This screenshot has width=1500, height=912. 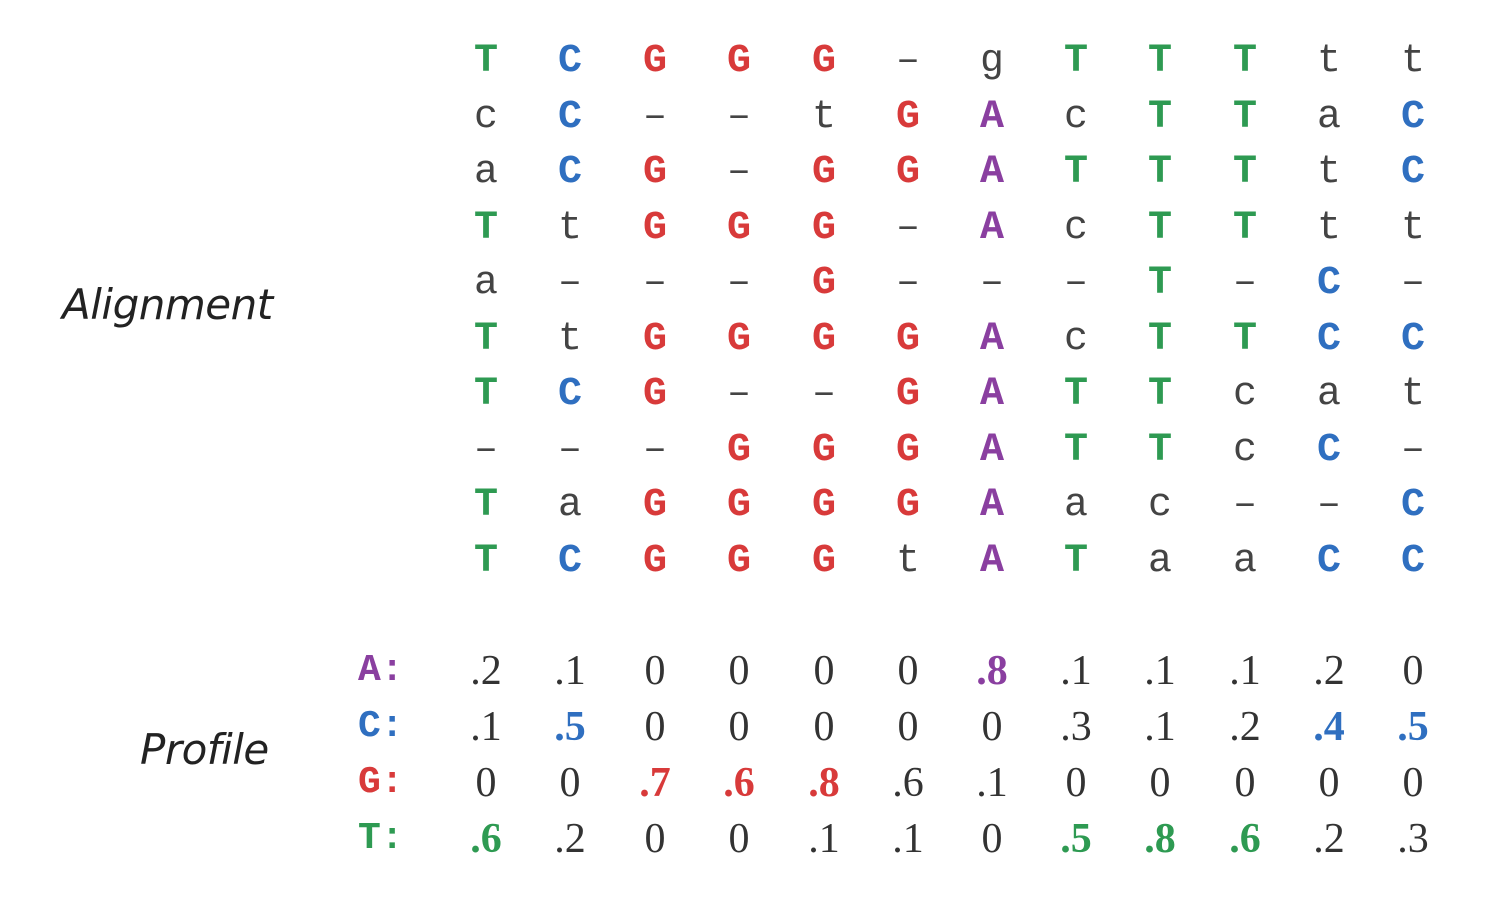 What do you see at coordinates (1329, 727) in the screenshot?
I see `profile-value: .4` at bounding box center [1329, 727].